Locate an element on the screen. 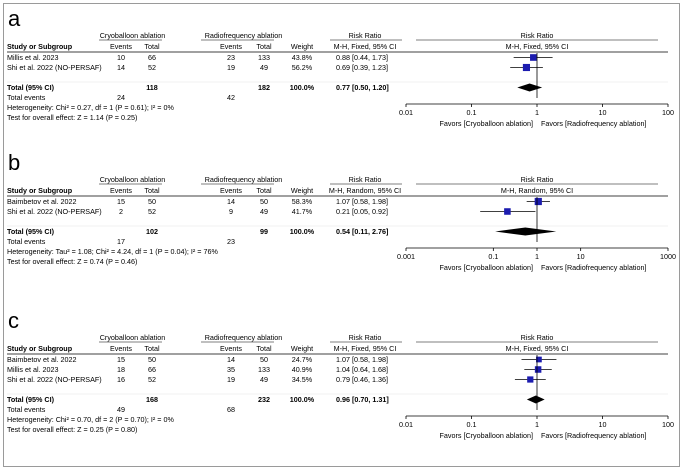 Image resolution: width=685 pixels, height=472 pixels. panel-label-c: c is located at coordinates (13, 320).